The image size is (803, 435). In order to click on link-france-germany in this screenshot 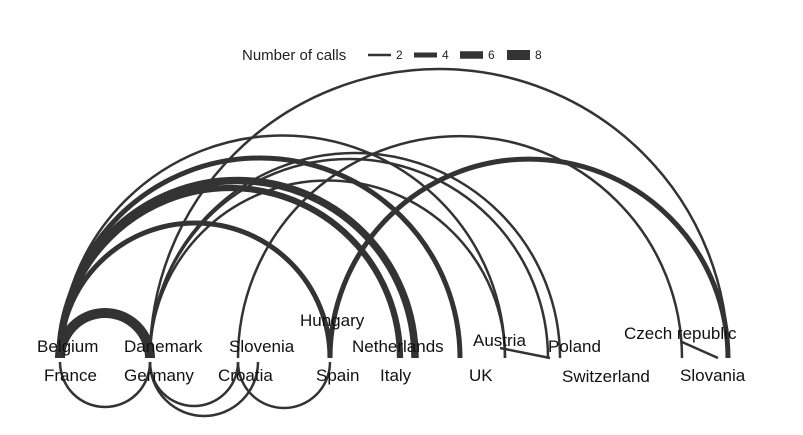, I will do `click(105, 385)`.